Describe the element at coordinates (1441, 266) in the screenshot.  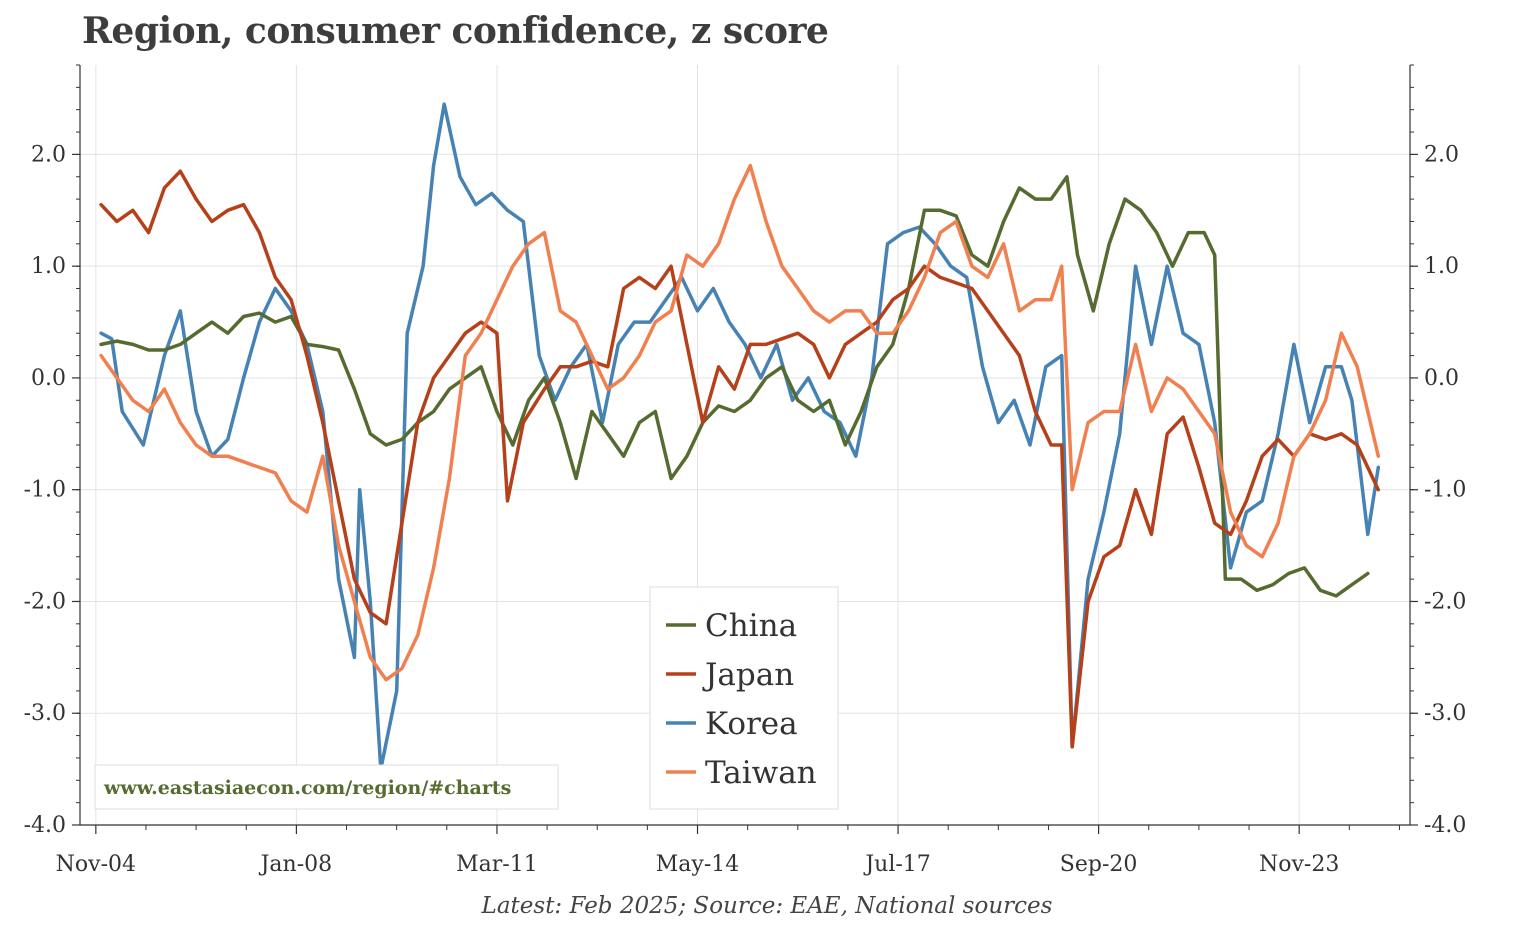
I see `y-tick-label-right: 1.0` at that location.